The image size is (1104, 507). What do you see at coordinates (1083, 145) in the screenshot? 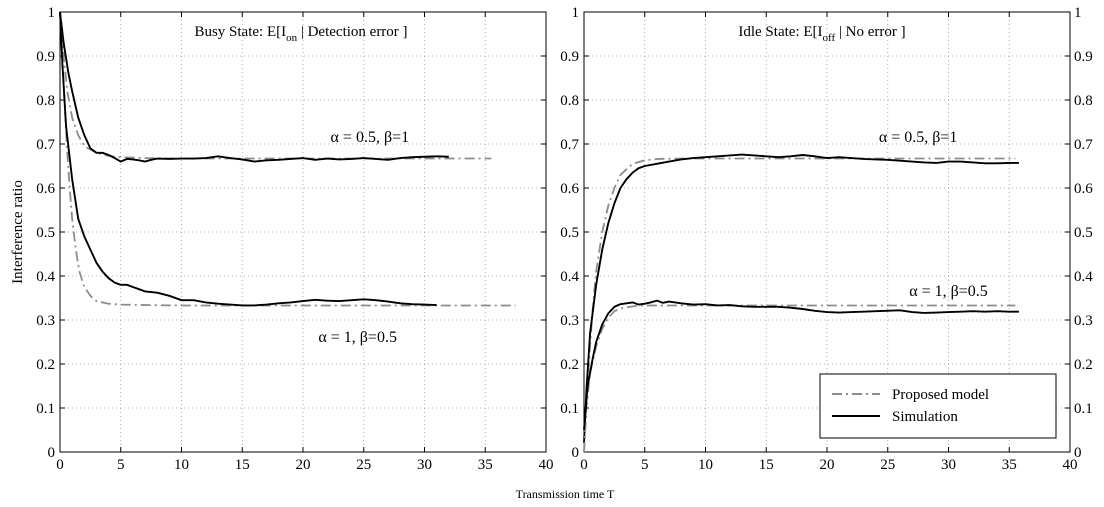
I see `y-tick-label-right: 0.7` at bounding box center [1083, 145].